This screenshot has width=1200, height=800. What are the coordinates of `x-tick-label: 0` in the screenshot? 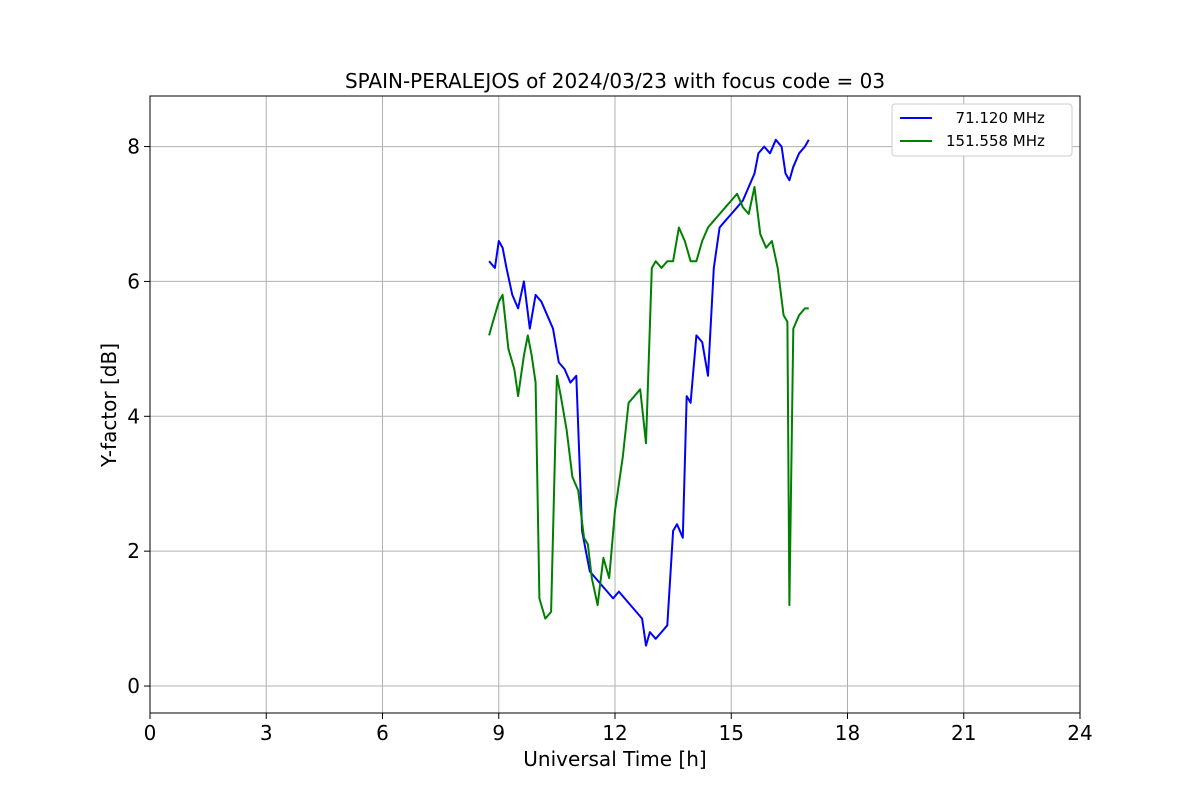 It's located at (150, 733).